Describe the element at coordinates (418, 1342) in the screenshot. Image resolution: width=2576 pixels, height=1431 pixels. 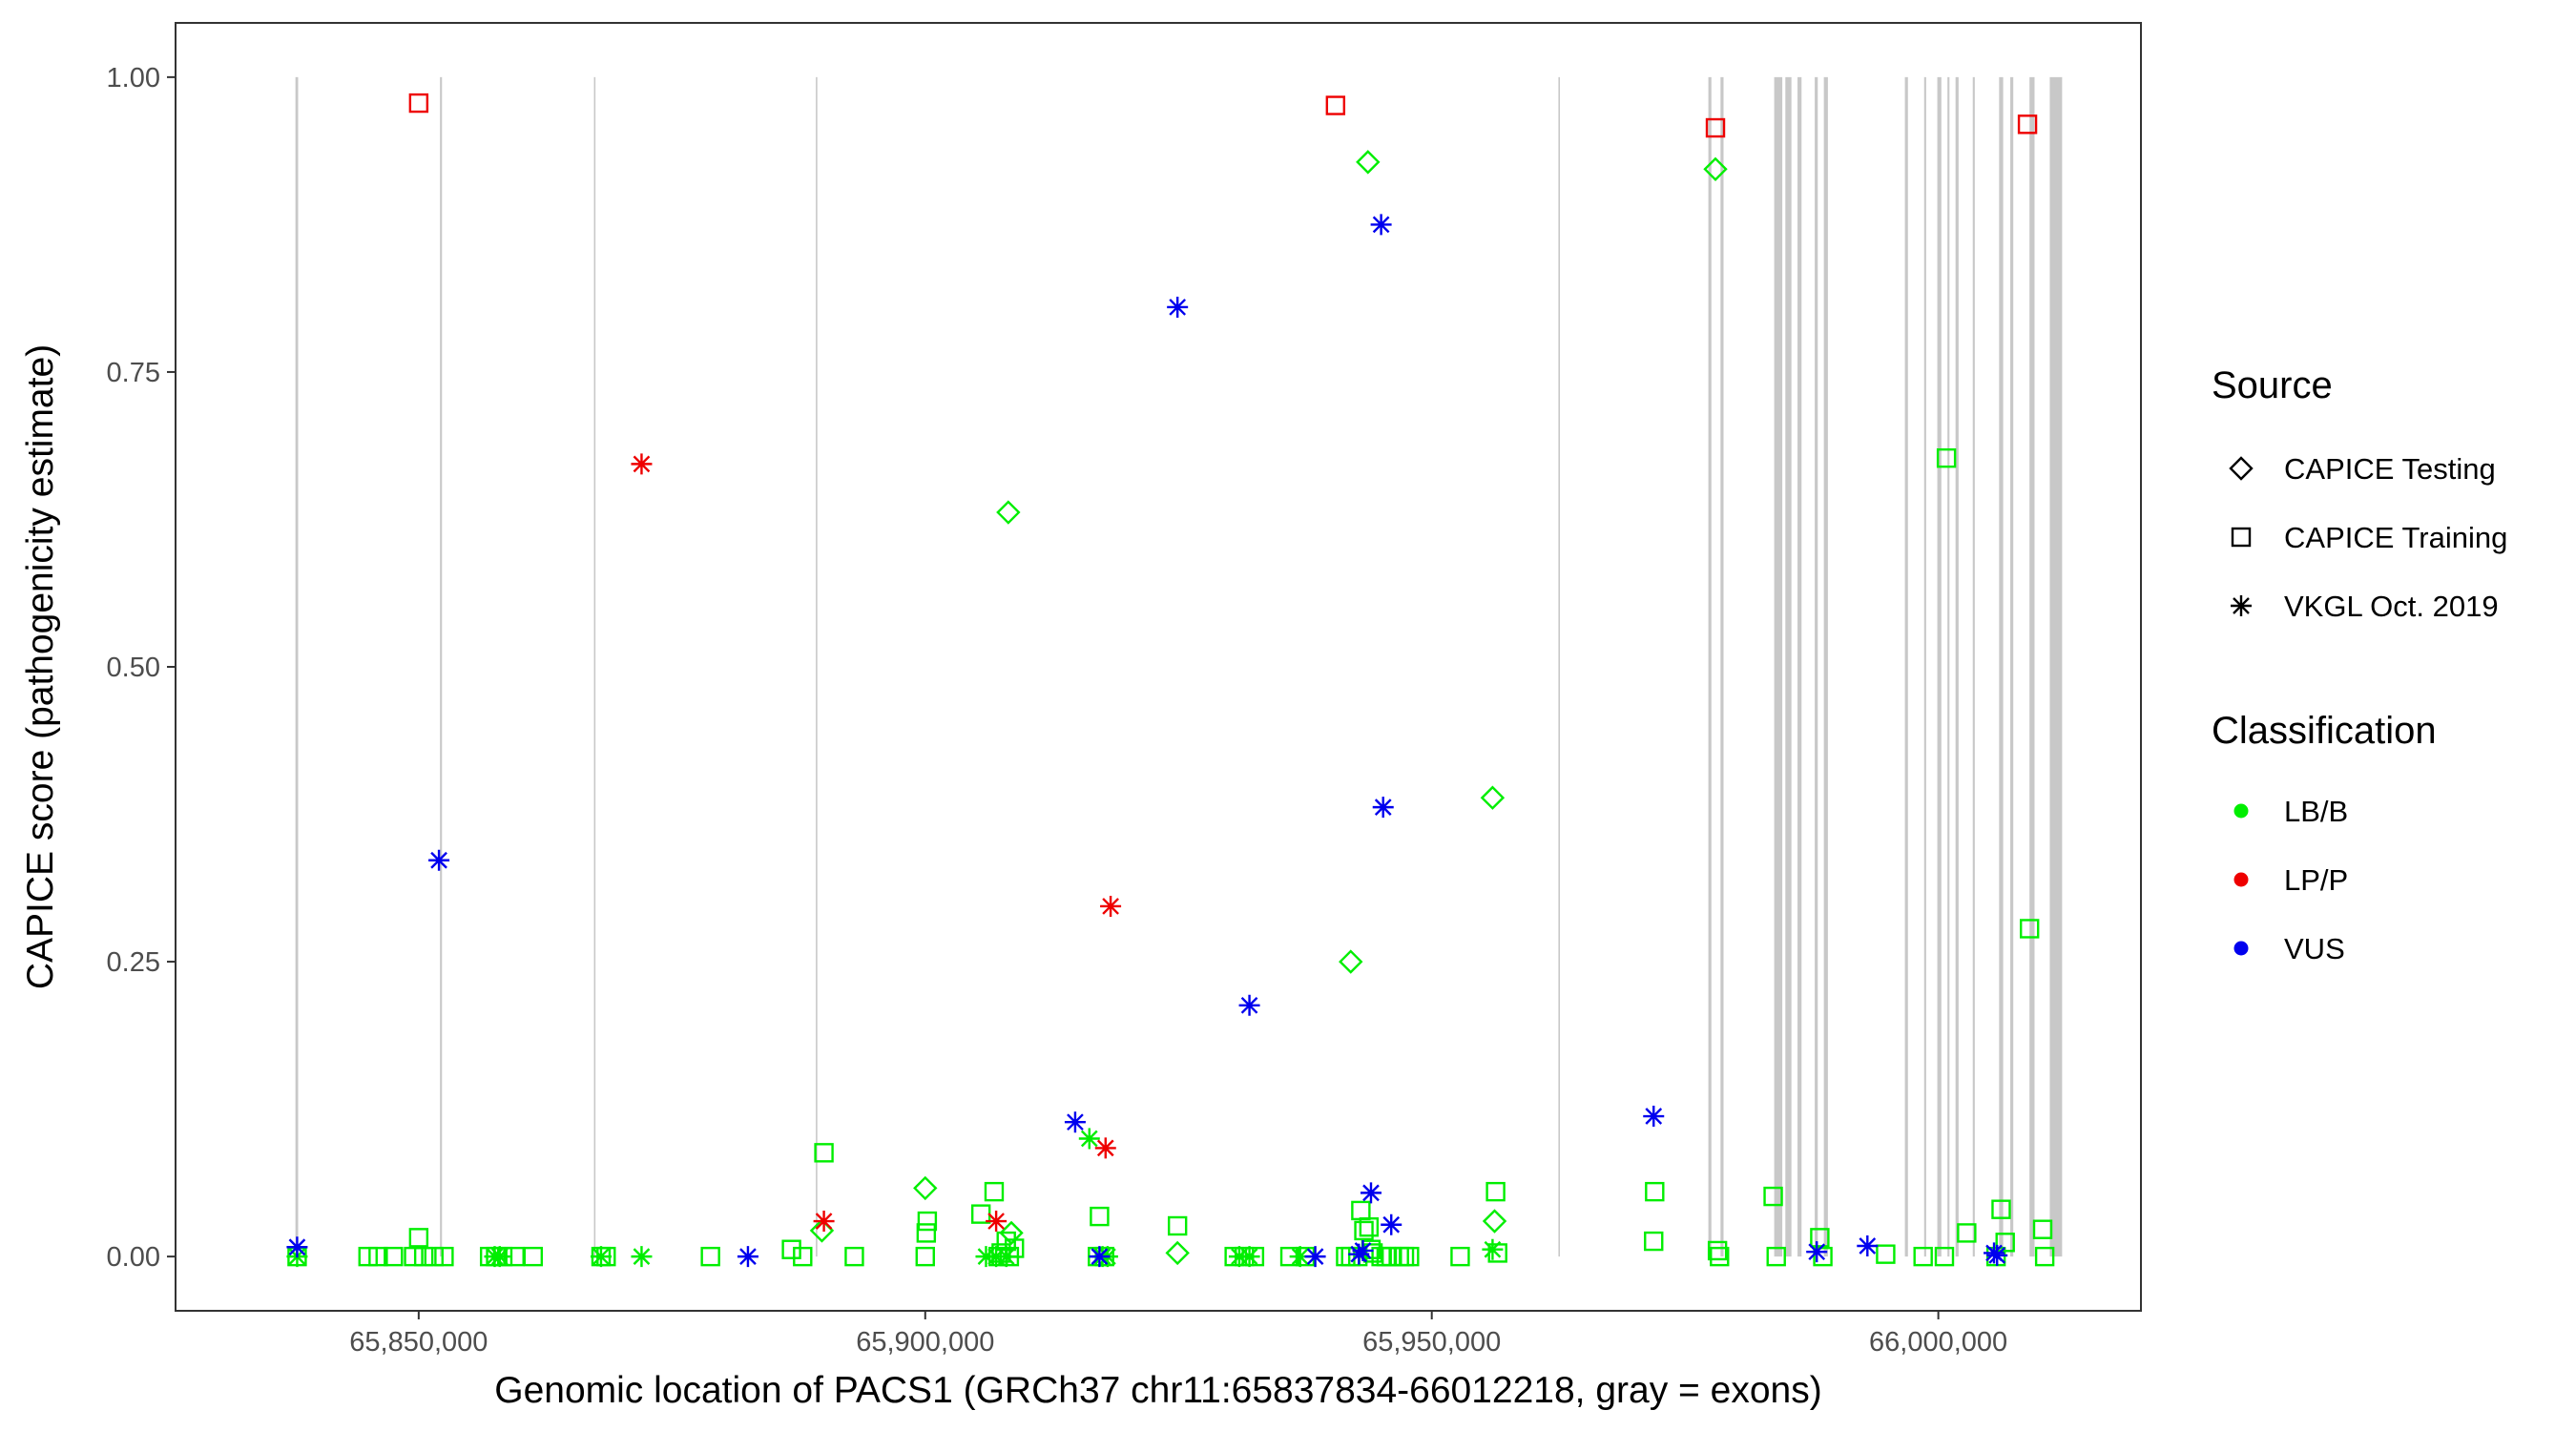
I see `x-tick-label: 65,850,000` at that location.